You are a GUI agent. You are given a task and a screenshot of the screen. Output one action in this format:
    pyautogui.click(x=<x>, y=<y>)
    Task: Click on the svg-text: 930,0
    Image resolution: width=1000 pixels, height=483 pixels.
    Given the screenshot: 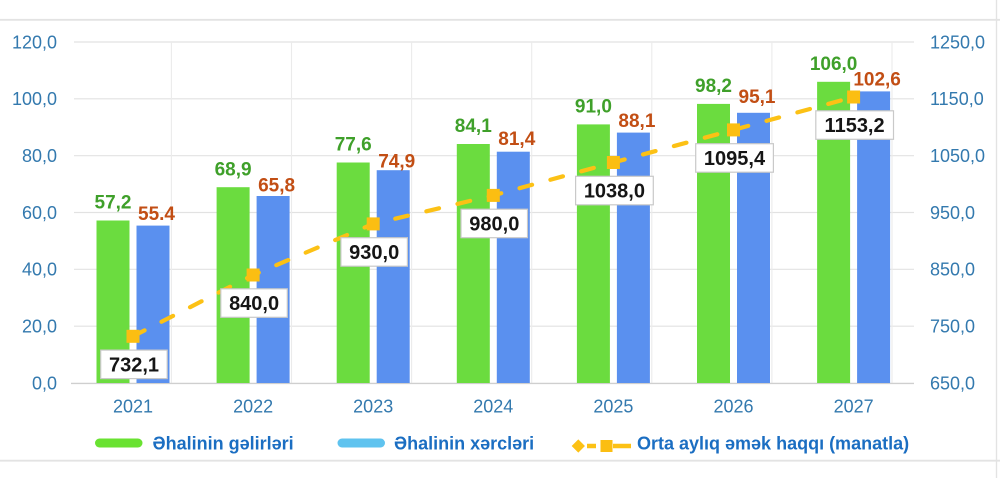 What is the action you would take?
    pyautogui.click(x=374, y=253)
    